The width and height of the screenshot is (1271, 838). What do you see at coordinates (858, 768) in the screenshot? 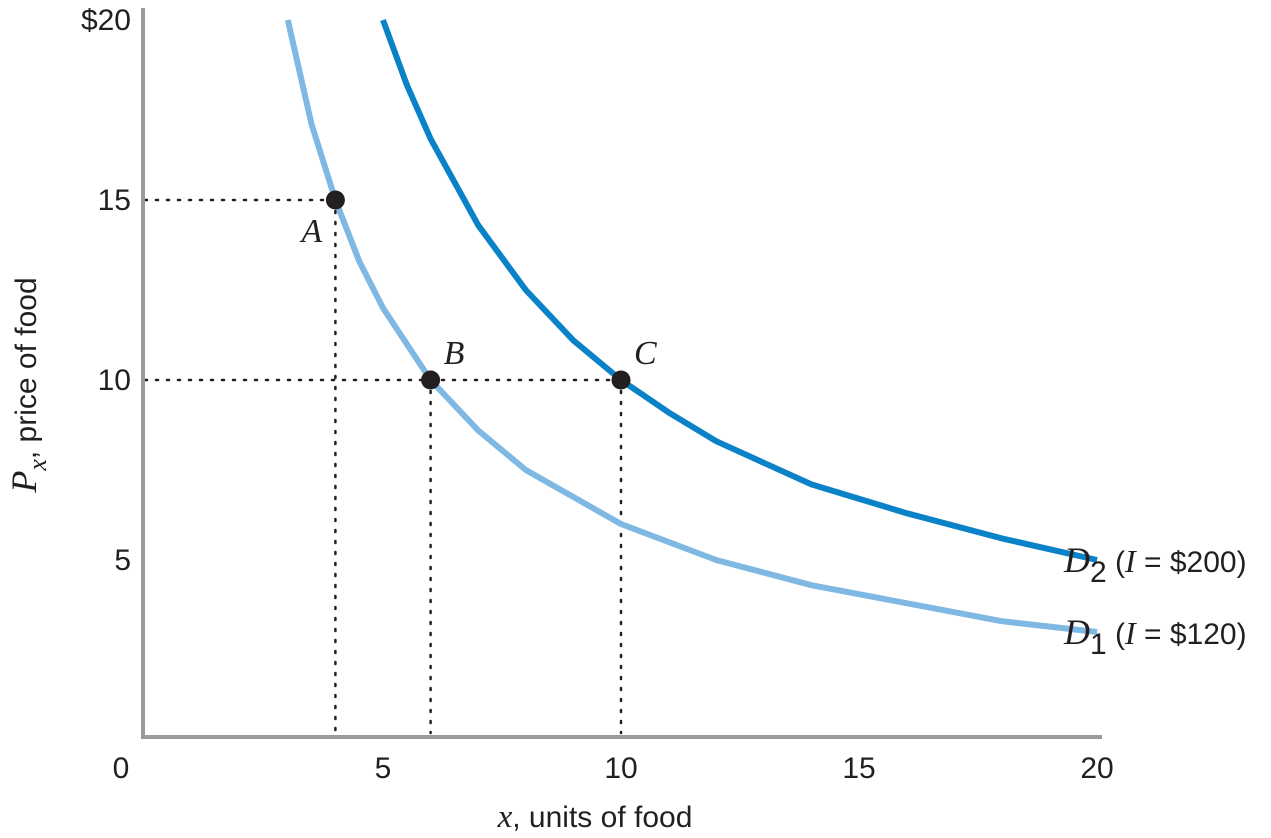
I see `x-tick-label: 15` at bounding box center [858, 768].